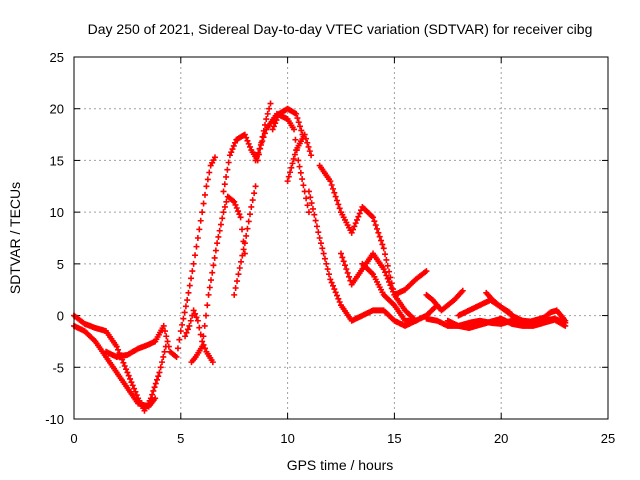  I want to click on x-tick-label: 20, so click(501, 438).